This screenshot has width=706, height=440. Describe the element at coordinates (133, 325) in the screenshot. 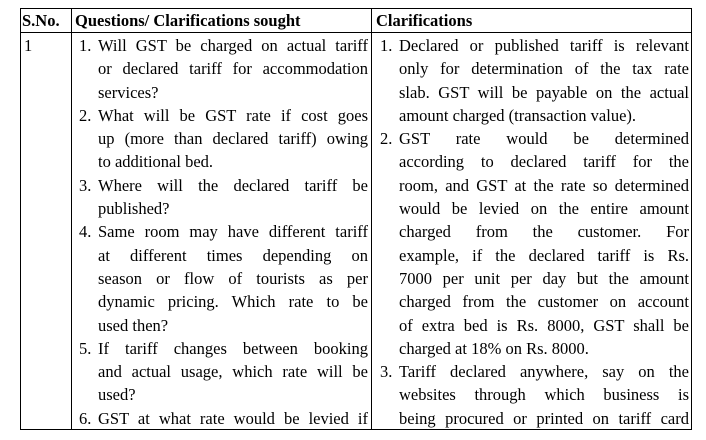

I see `text-line: used then?` at that location.